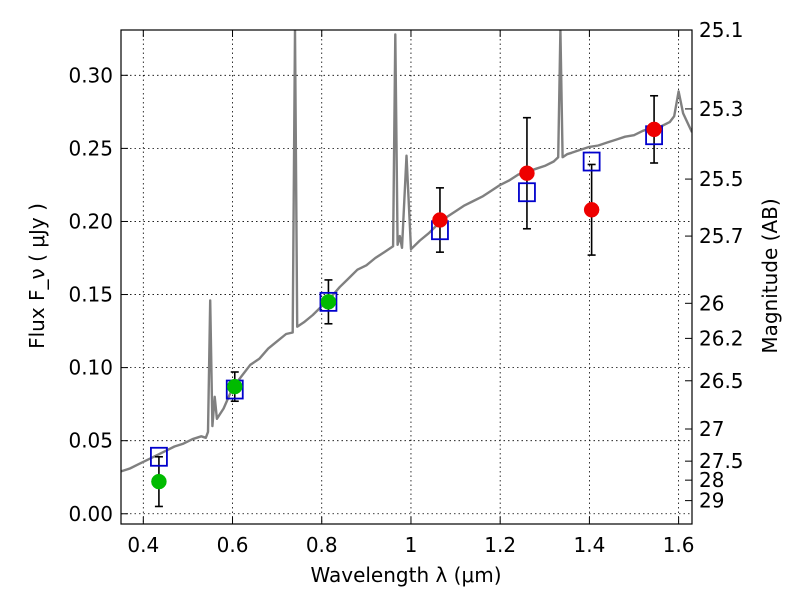 The height and width of the screenshot is (600, 800). I want to click on x-tick-label: 0.6, so click(233, 545).